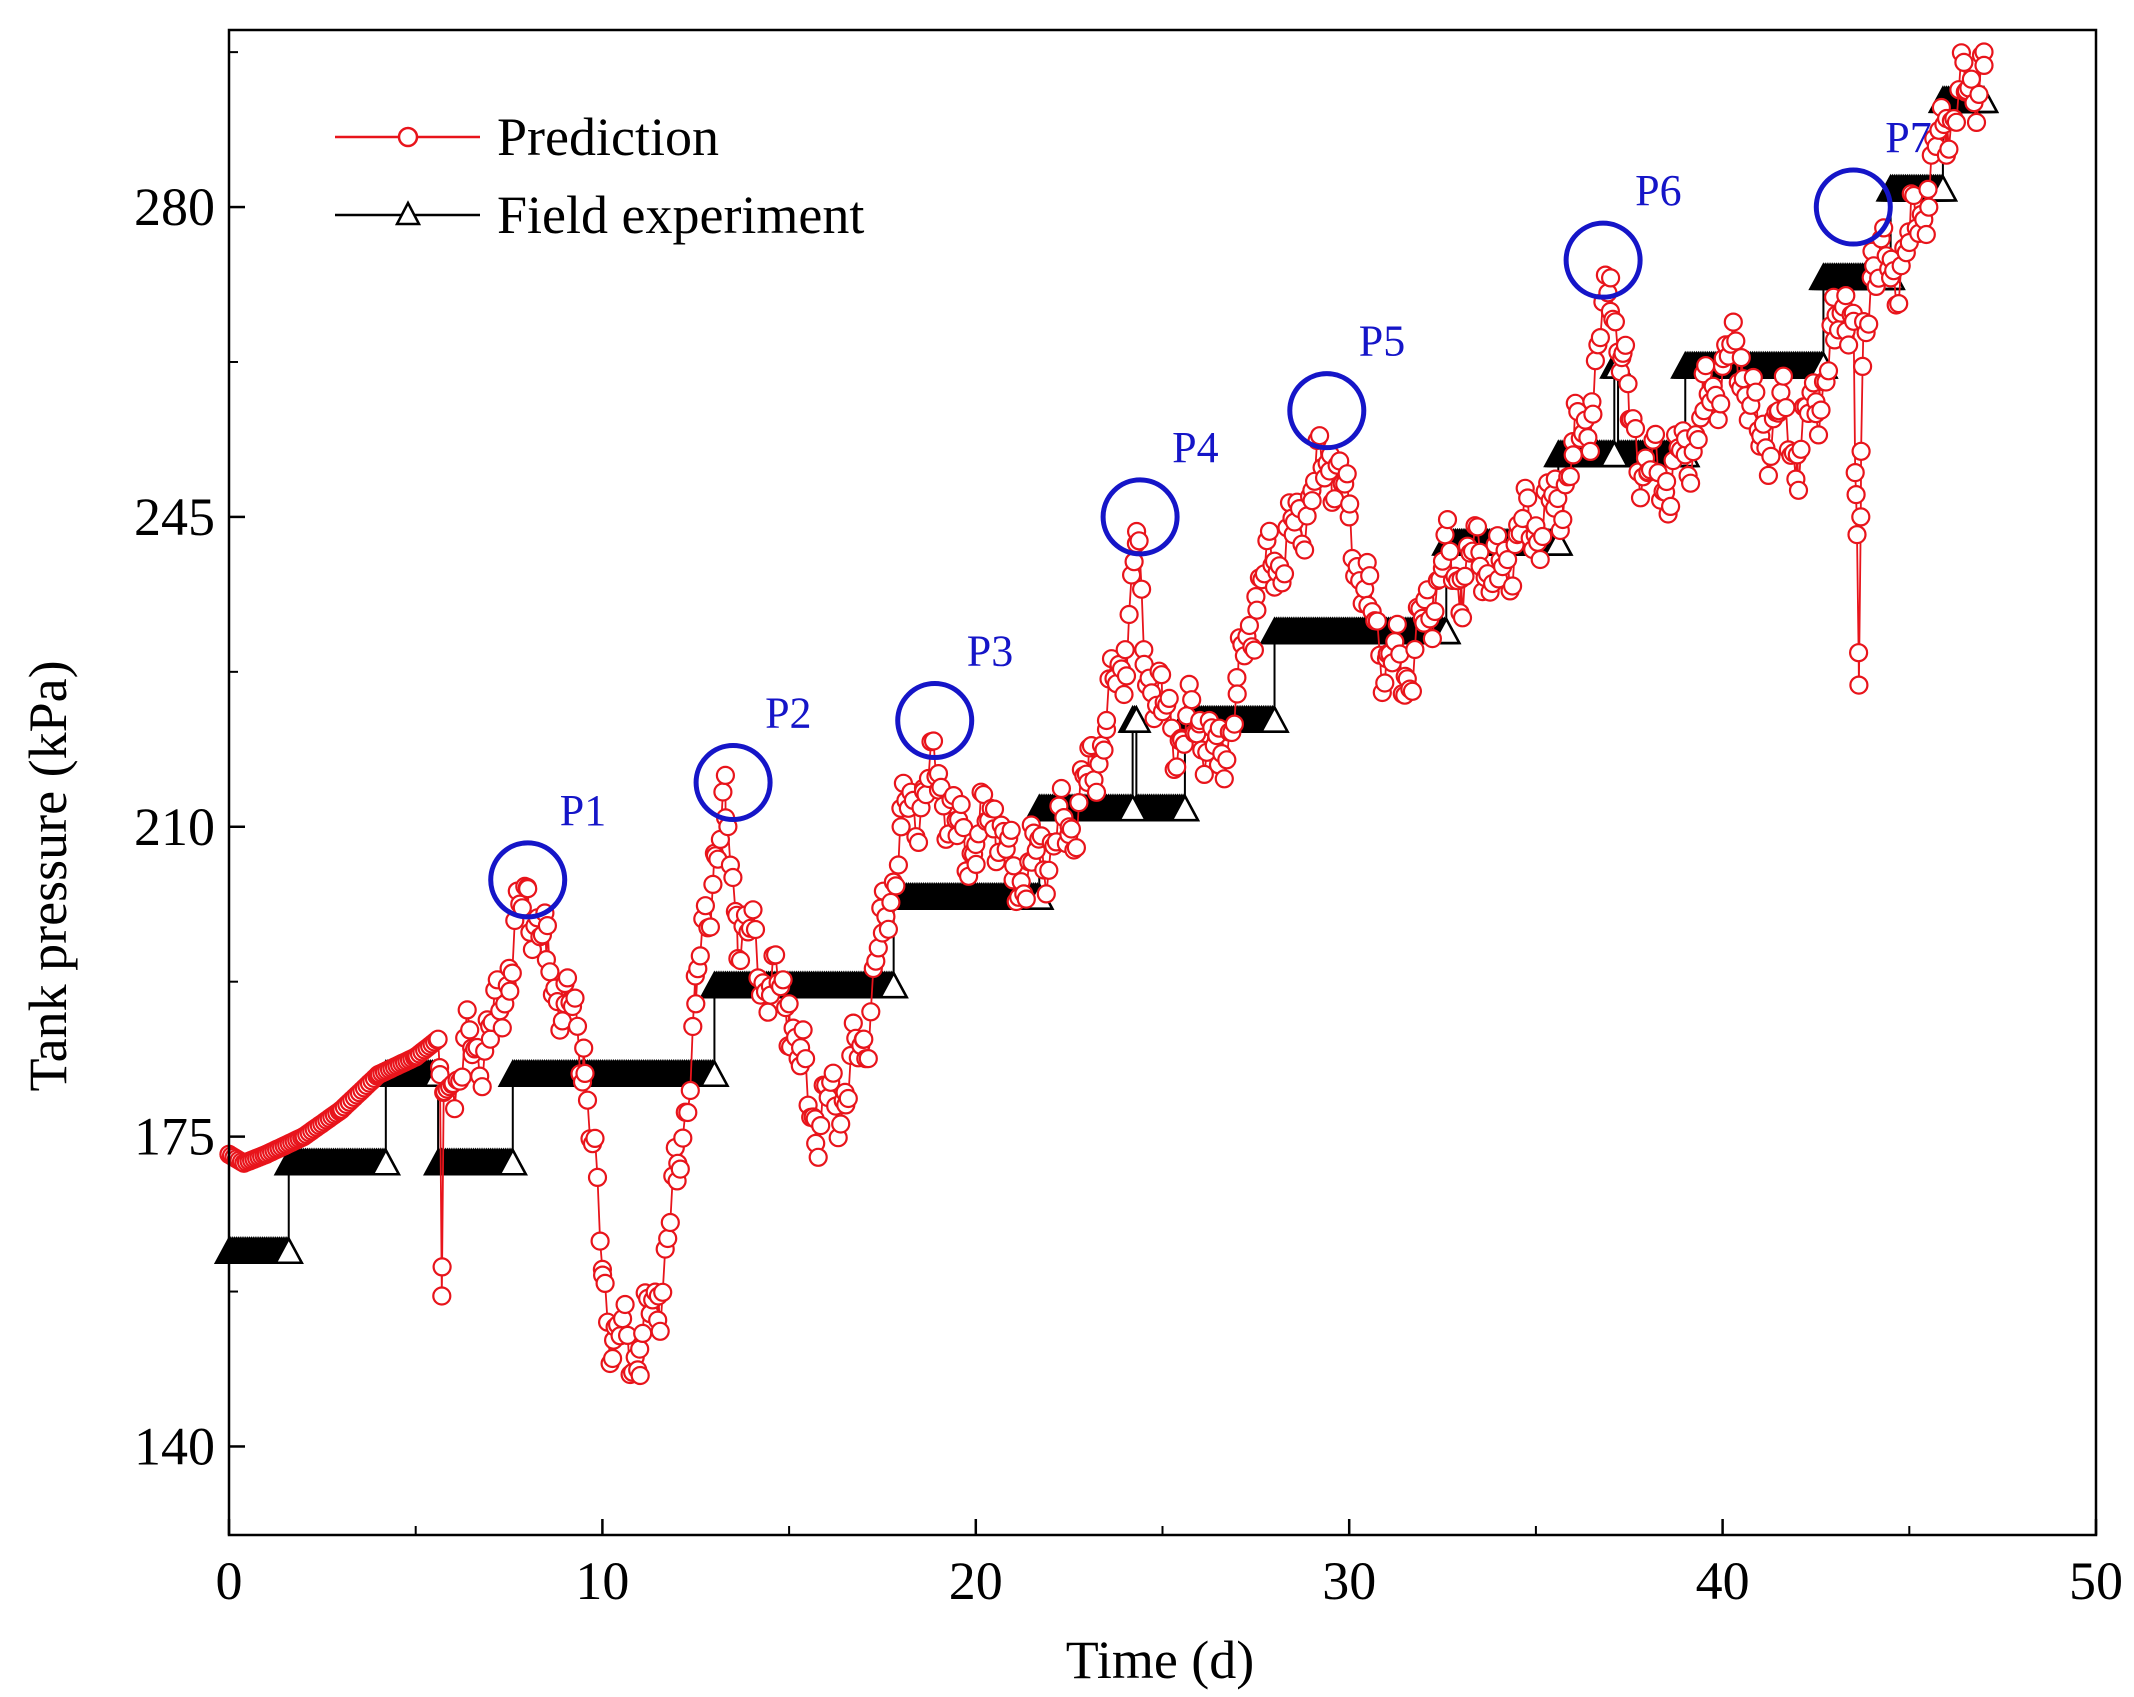  I want to click on peak-circle-p2, so click(733, 782).